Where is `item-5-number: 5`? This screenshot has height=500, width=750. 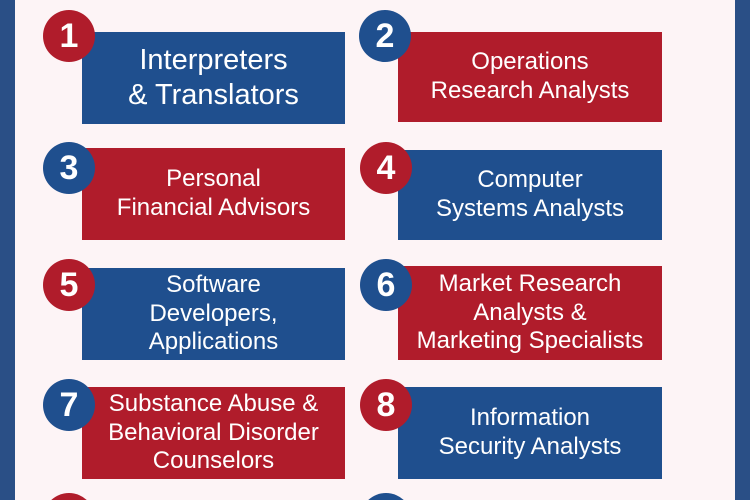 item-5-number: 5 is located at coordinates (69, 284).